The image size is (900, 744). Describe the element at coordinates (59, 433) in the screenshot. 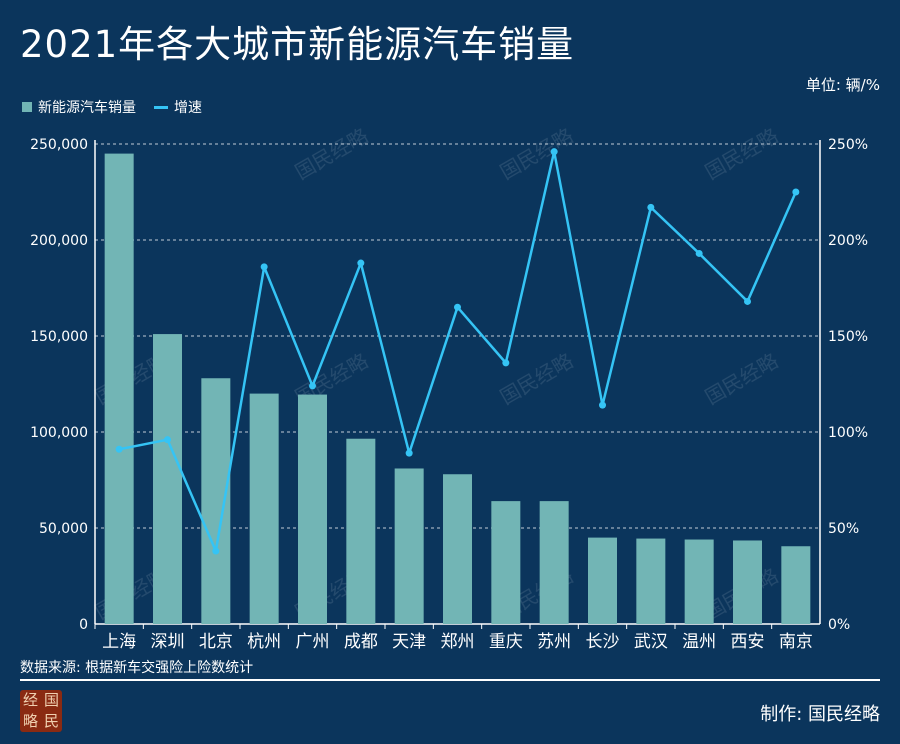

I see `y-left-tick-label: 100,000` at that location.